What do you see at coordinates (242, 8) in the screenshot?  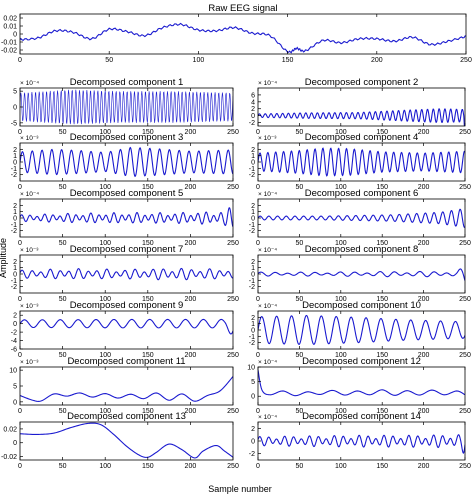 I see `chart-title: Raw EEG signal` at bounding box center [242, 8].